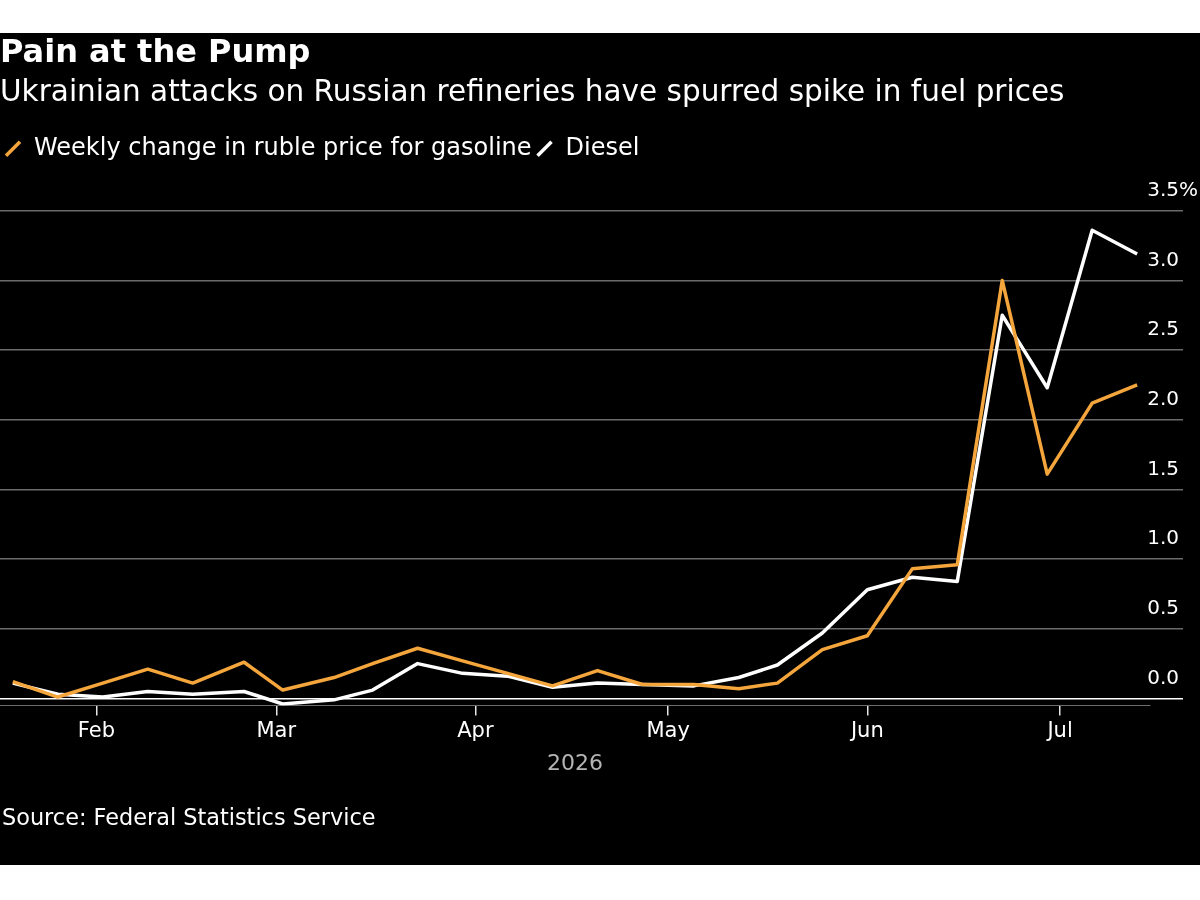 This screenshot has width=1200, height=900. Describe the element at coordinates (155, 50) in the screenshot. I see `chart-title: Pain at the Pump` at that location.